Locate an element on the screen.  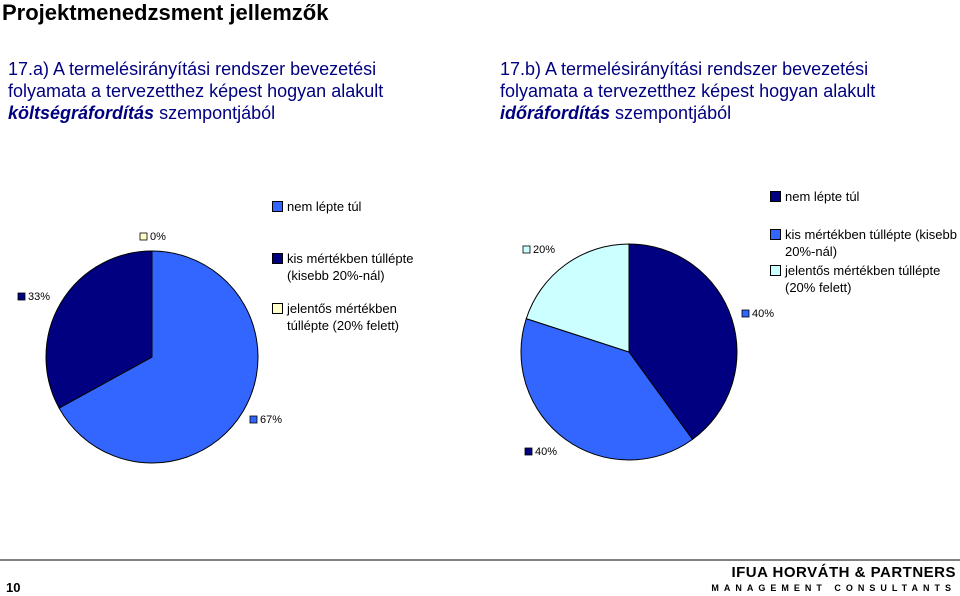
data-label: 20% is located at coordinates (544, 250).